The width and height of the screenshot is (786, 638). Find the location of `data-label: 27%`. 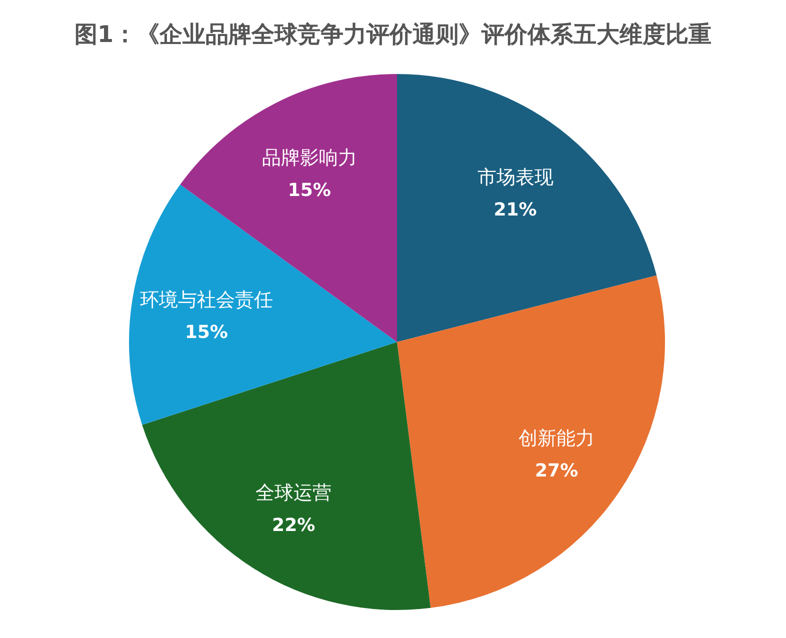

data-label: 27% is located at coordinates (556, 471).